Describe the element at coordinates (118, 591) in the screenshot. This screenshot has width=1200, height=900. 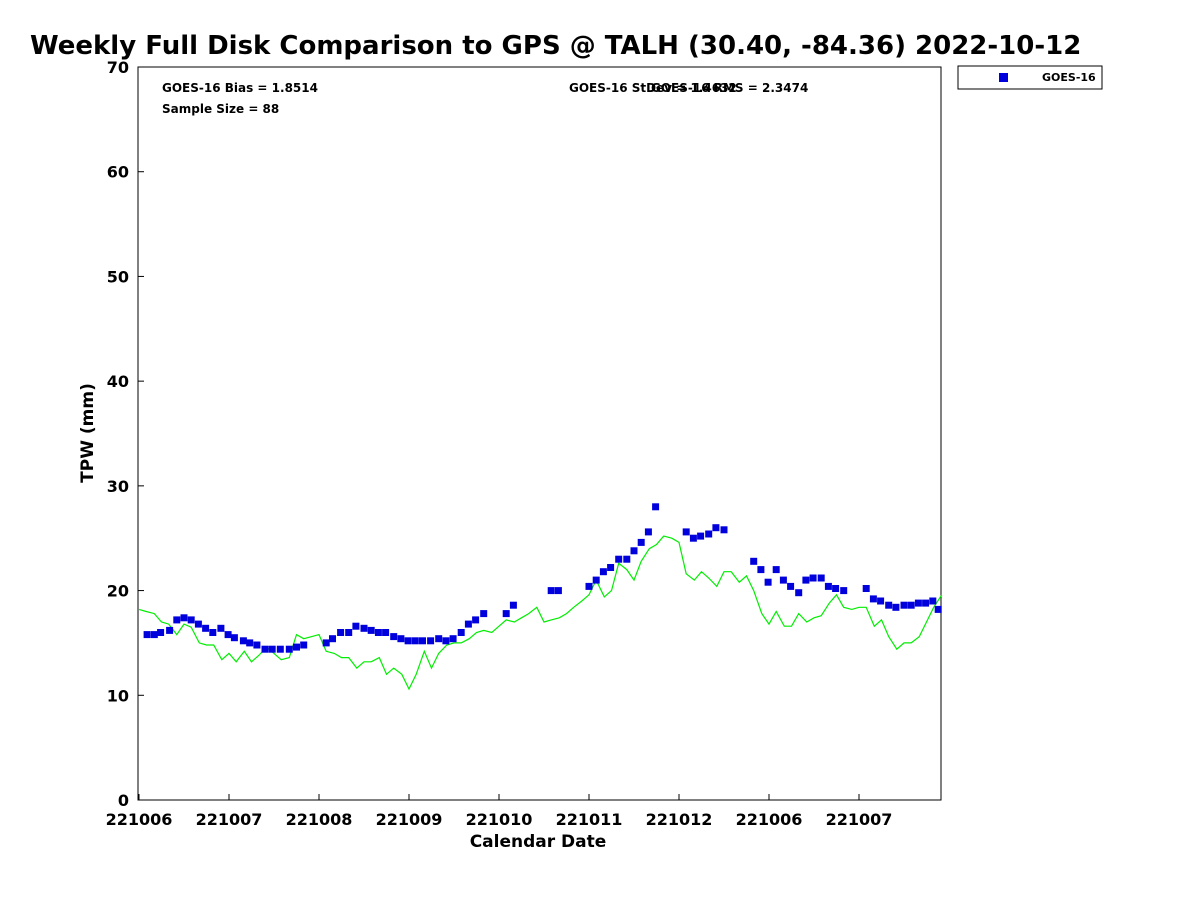
I see `y-tick-label: 20` at that location.